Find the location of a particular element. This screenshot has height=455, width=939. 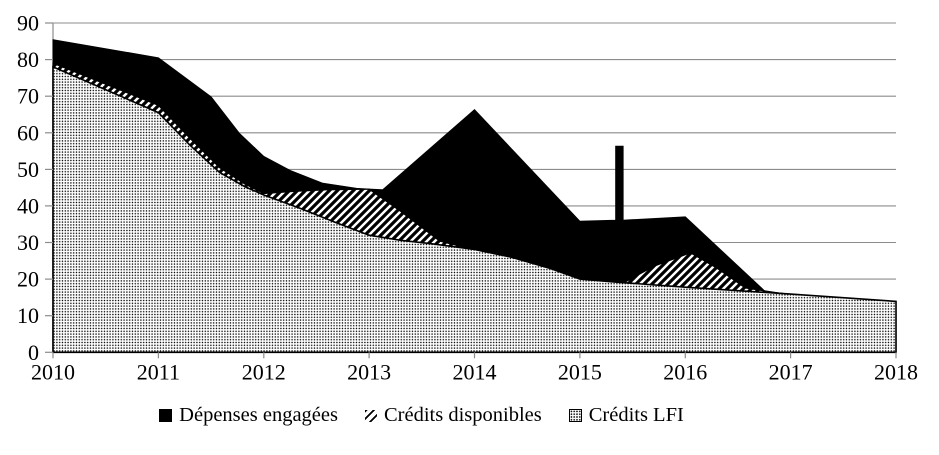

legend-item-depenses-engagees: Dépenses engagées is located at coordinates (248, 415).